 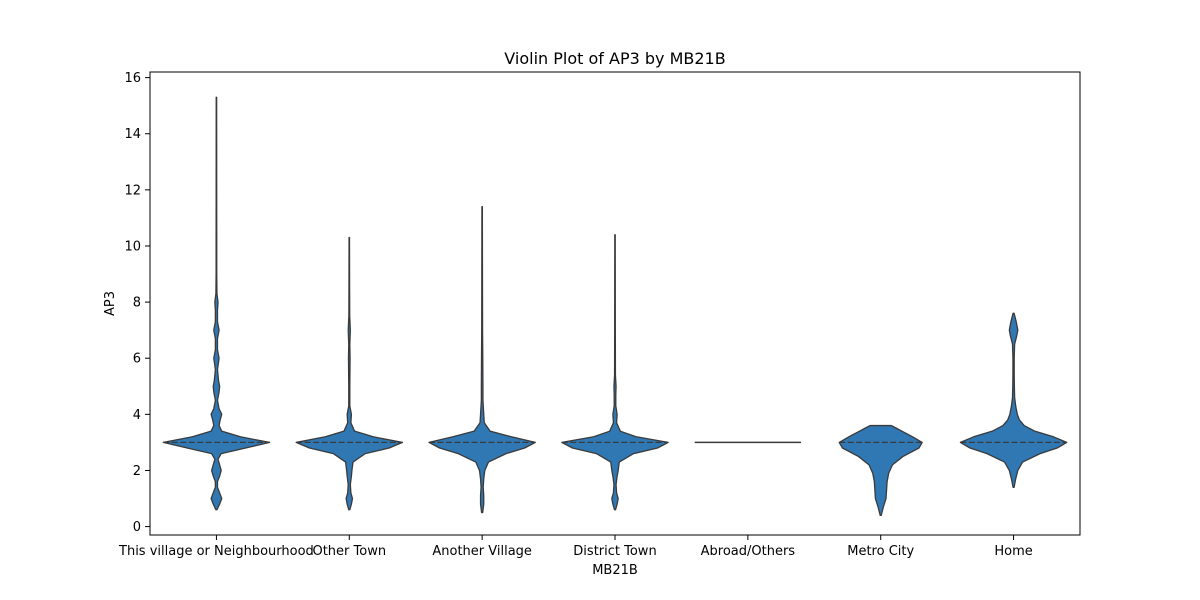 What do you see at coordinates (110, 303) in the screenshot?
I see `y-axis-label: AP3` at bounding box center [110, 303].